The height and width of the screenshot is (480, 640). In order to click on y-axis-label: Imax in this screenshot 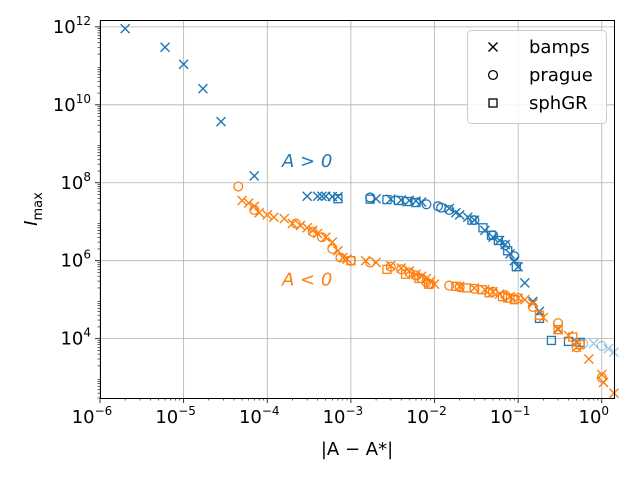, I will do `click(33, 209)`.